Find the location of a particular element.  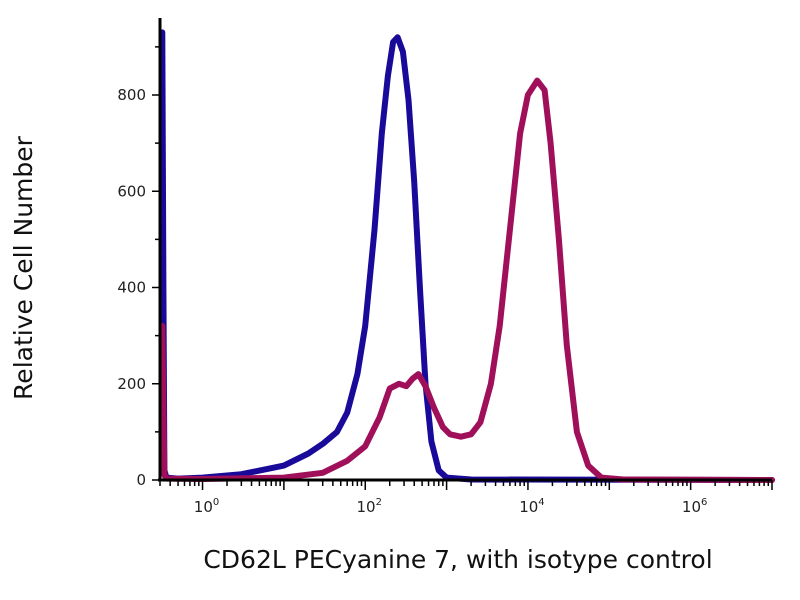

y-axis-title: Relative Cell Number is located at coordinates (23, 267).